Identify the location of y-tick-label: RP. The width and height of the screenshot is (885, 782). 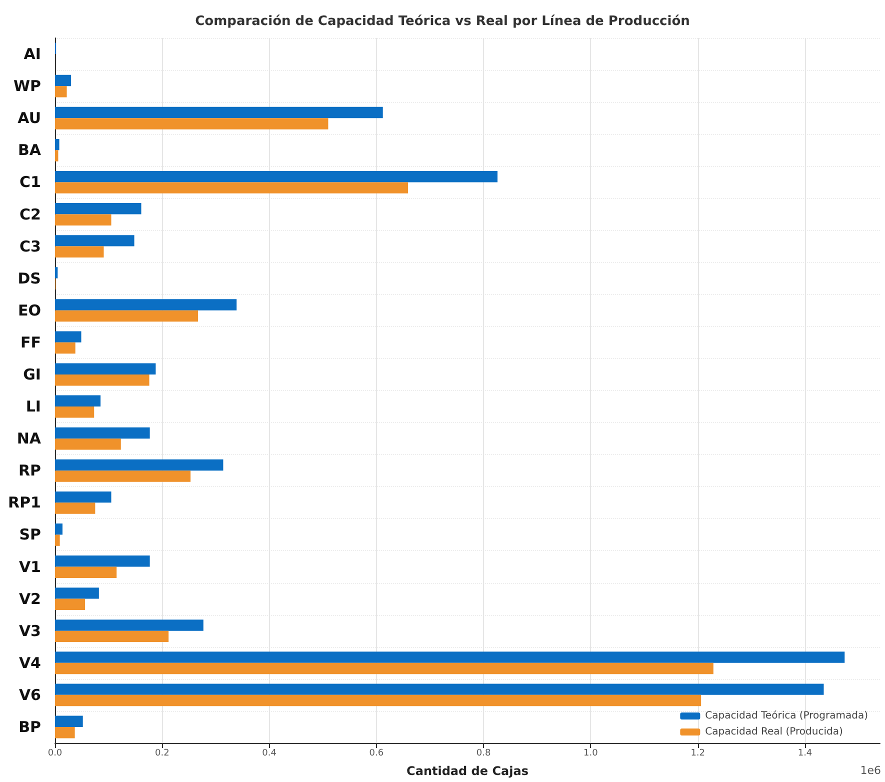
(30, 471).